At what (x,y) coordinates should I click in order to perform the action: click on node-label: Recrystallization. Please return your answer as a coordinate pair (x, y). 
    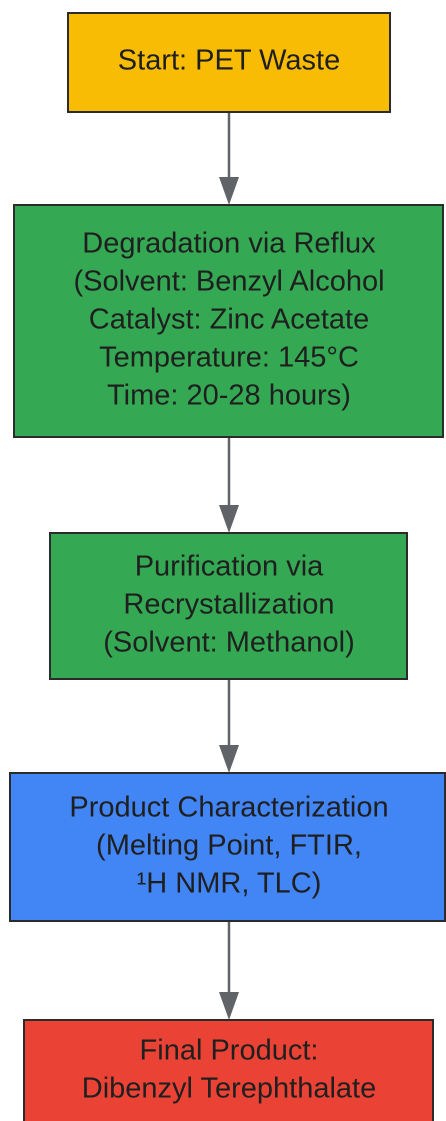
    Looking at the image, I should click on (228, 605).